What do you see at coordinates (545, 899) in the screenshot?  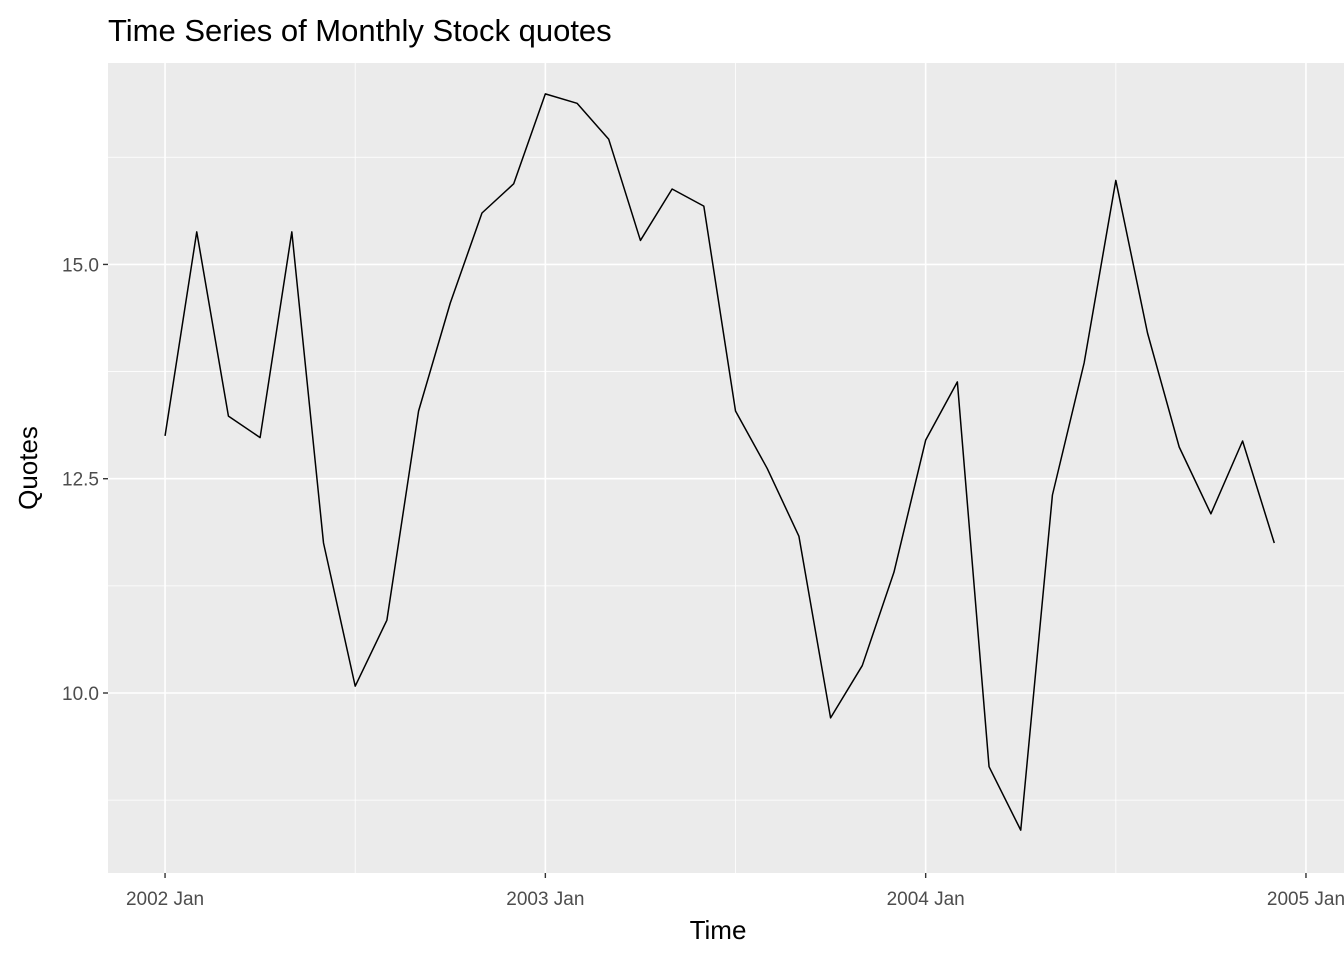 I see `x-tick-label: 2003 Jan` at bounding box center [545, 899].